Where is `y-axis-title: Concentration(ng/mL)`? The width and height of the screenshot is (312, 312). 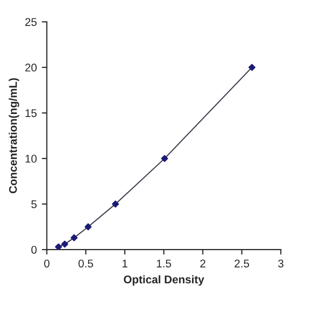
y-axis-title: Concentration(ng/mL) is located at coordinates (14, 136).